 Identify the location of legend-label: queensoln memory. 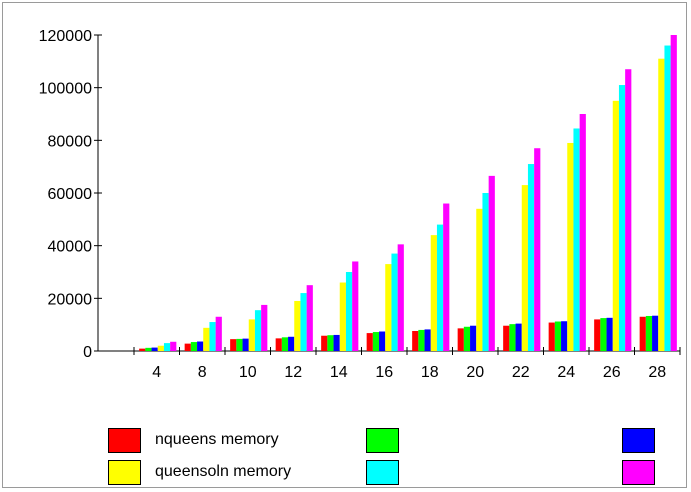
(223, 471).